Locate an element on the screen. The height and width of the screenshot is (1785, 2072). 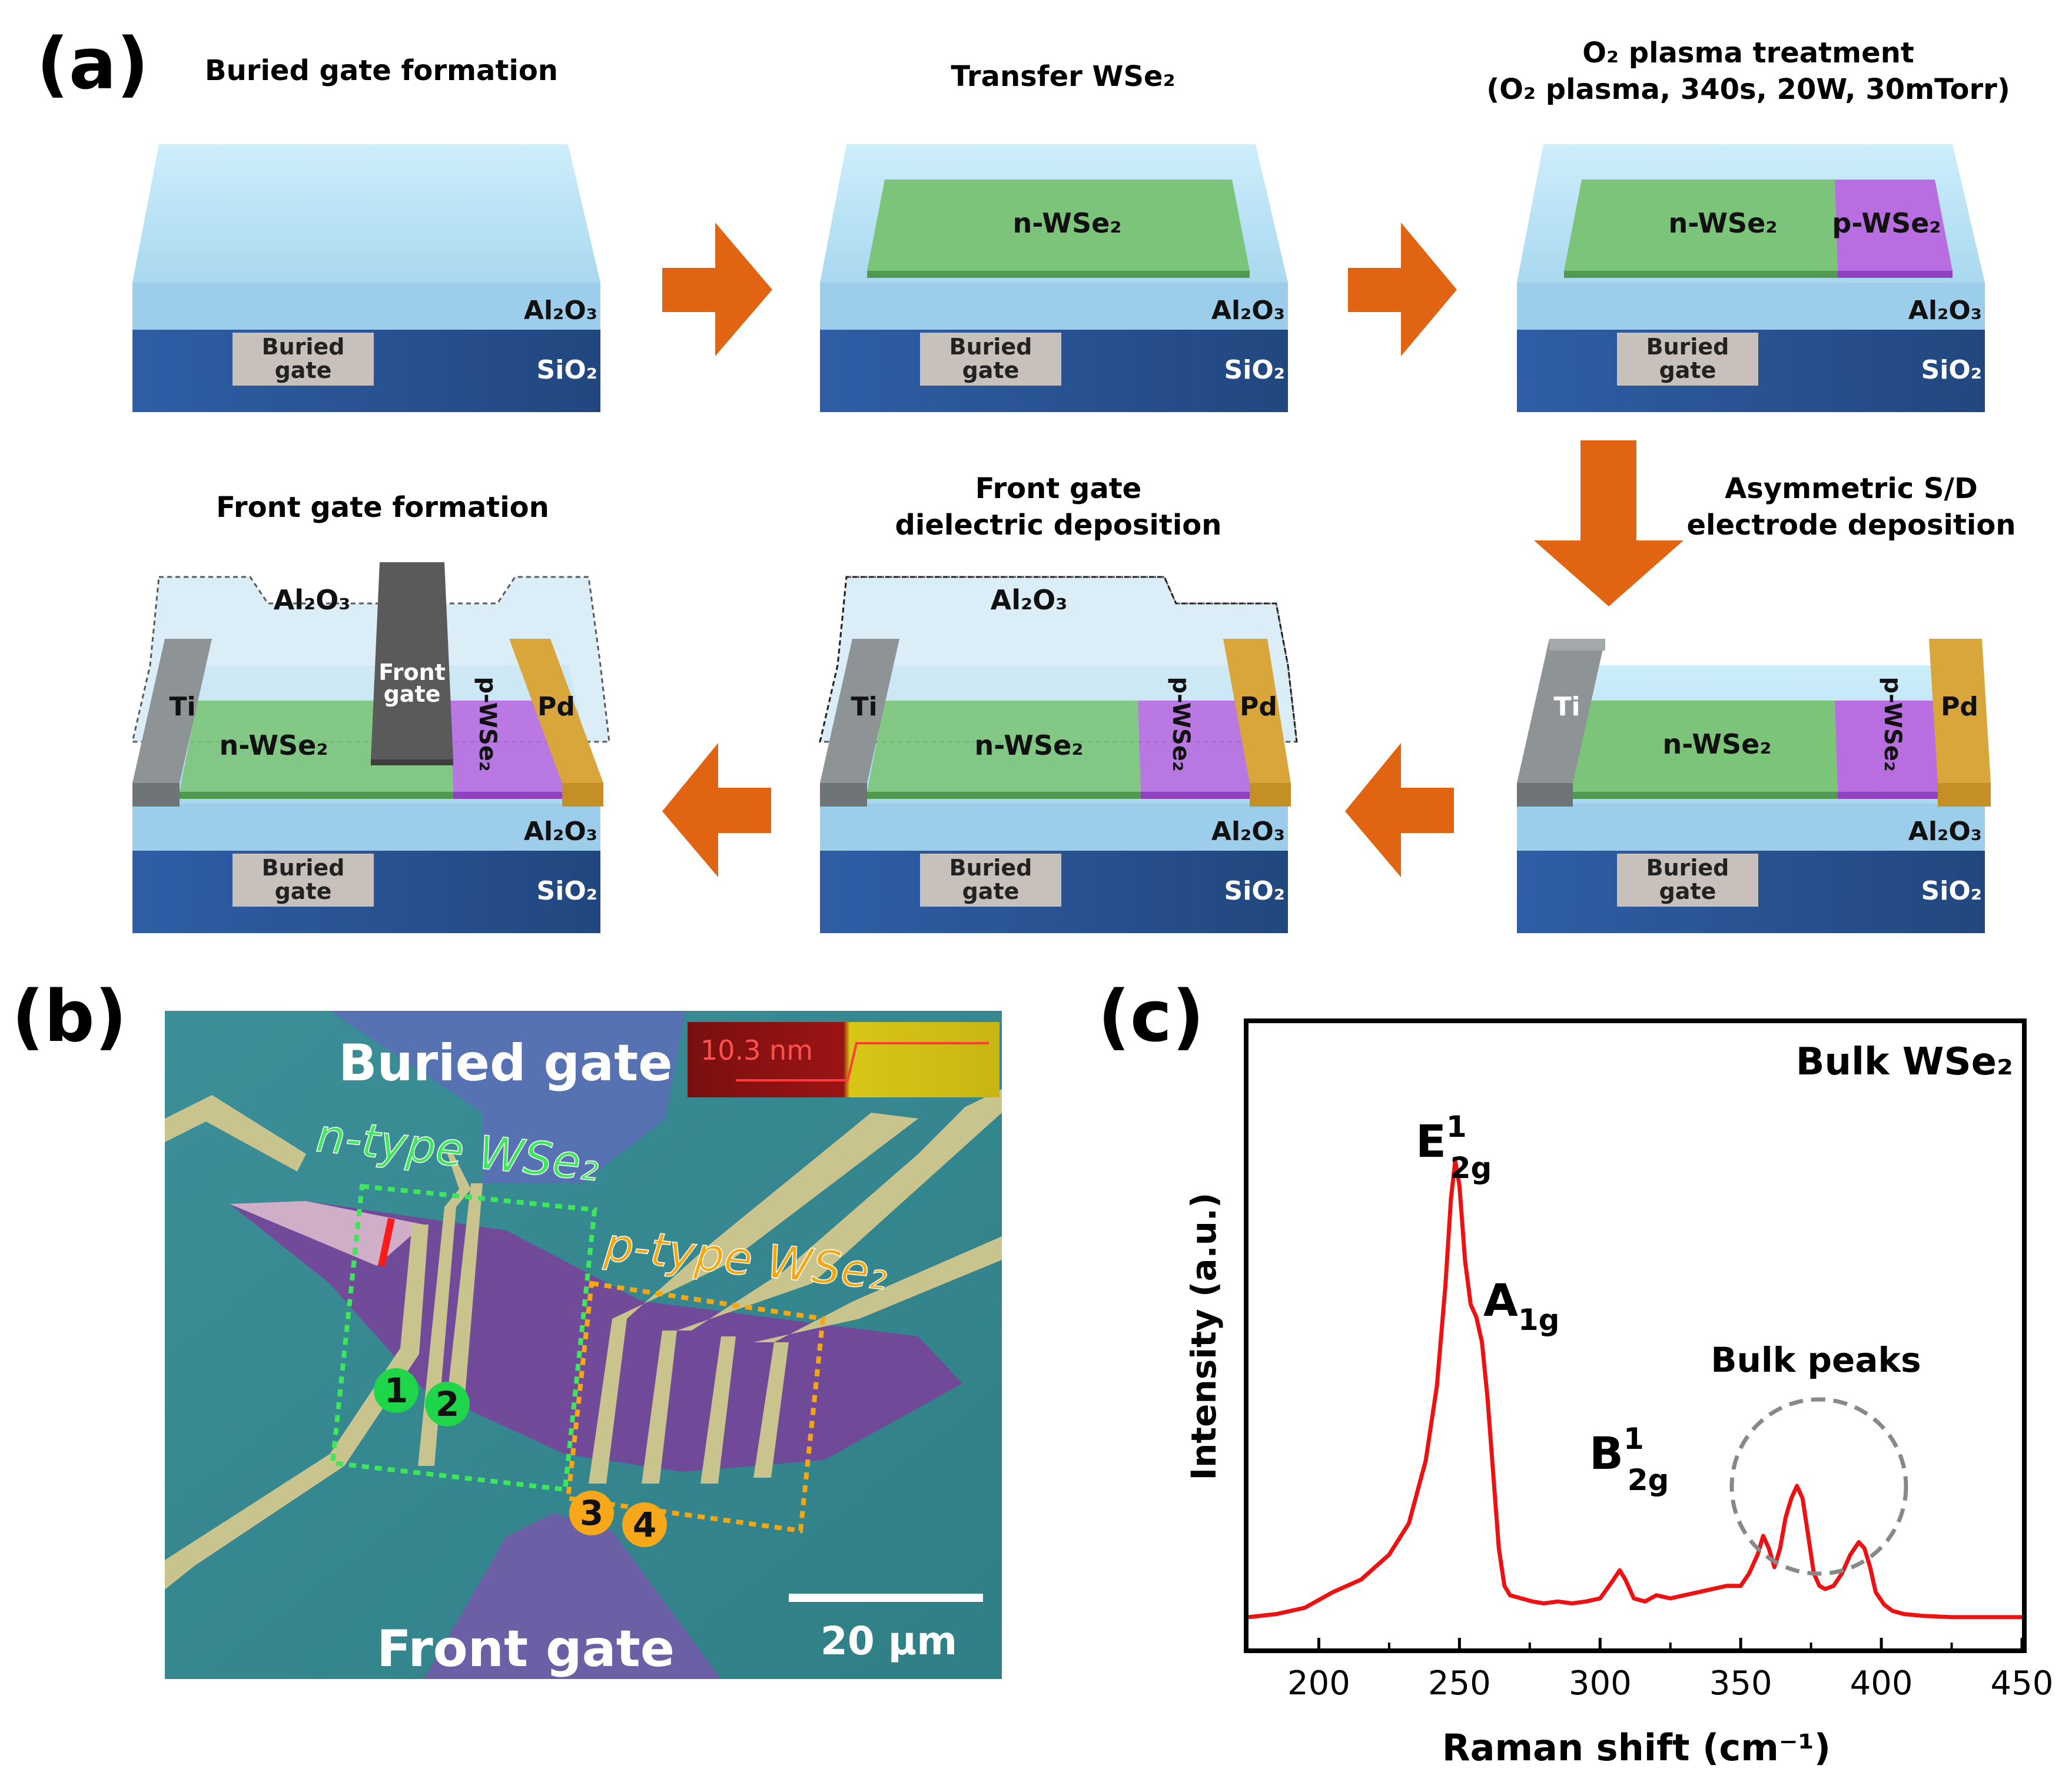
buried-gate-label-6b: gate is located at coordinates (303, 891).